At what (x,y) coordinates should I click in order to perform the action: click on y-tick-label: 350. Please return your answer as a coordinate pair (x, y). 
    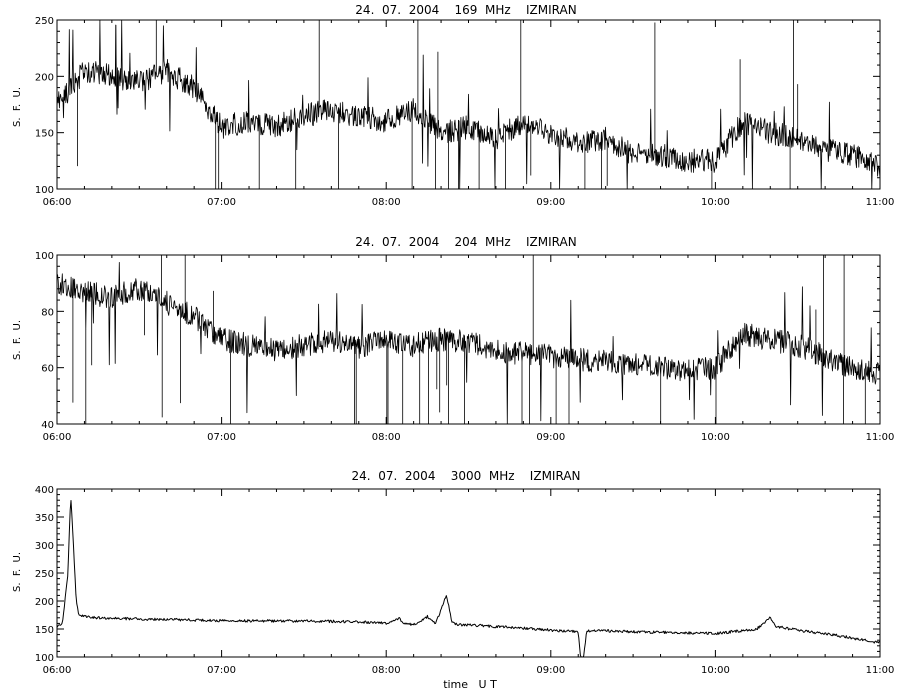
    Looking at the image, I should click on (44, 518).